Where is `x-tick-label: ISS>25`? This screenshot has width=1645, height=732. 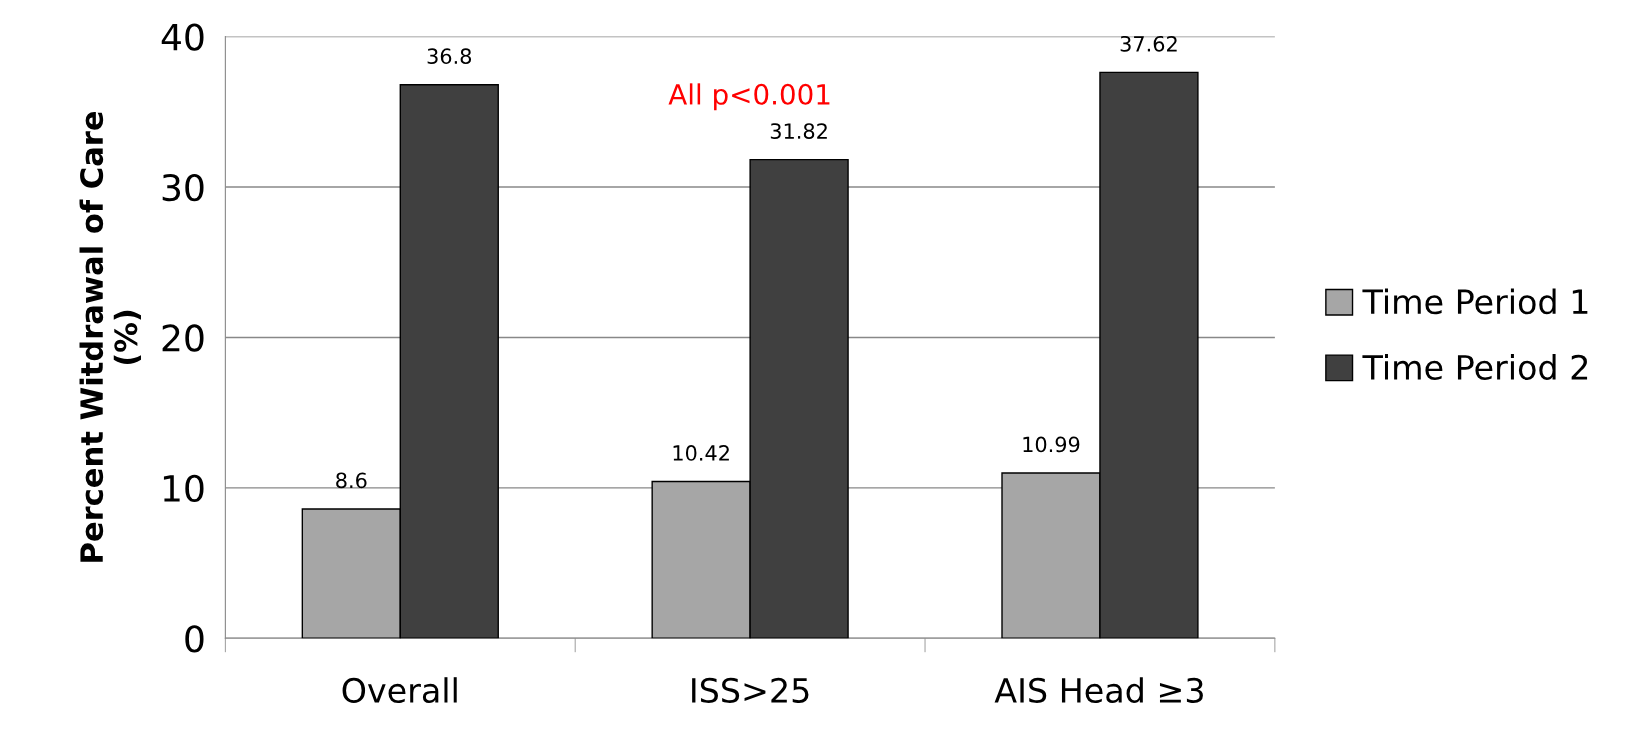 x-tick-label: ISS>25 is located at coordinates (750, 690).